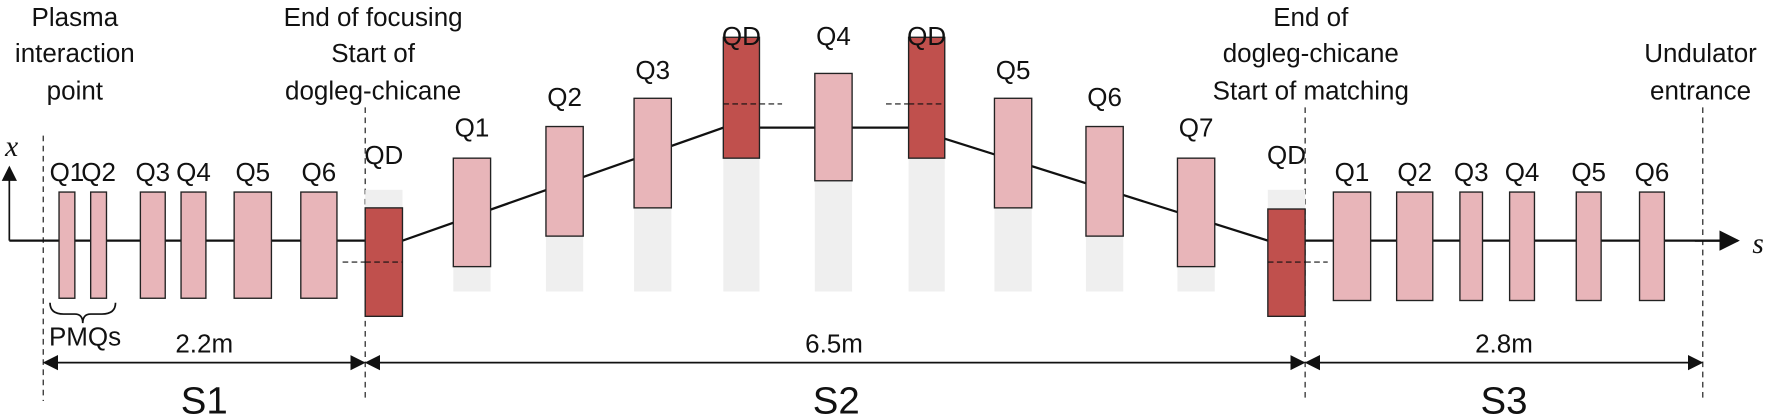 The width and height of the screenshot is (1772, 418). What do you see at coordinates (11, 147) in the screenshot?
I see `x-axis-label: x` at bounding box center [11, 147].